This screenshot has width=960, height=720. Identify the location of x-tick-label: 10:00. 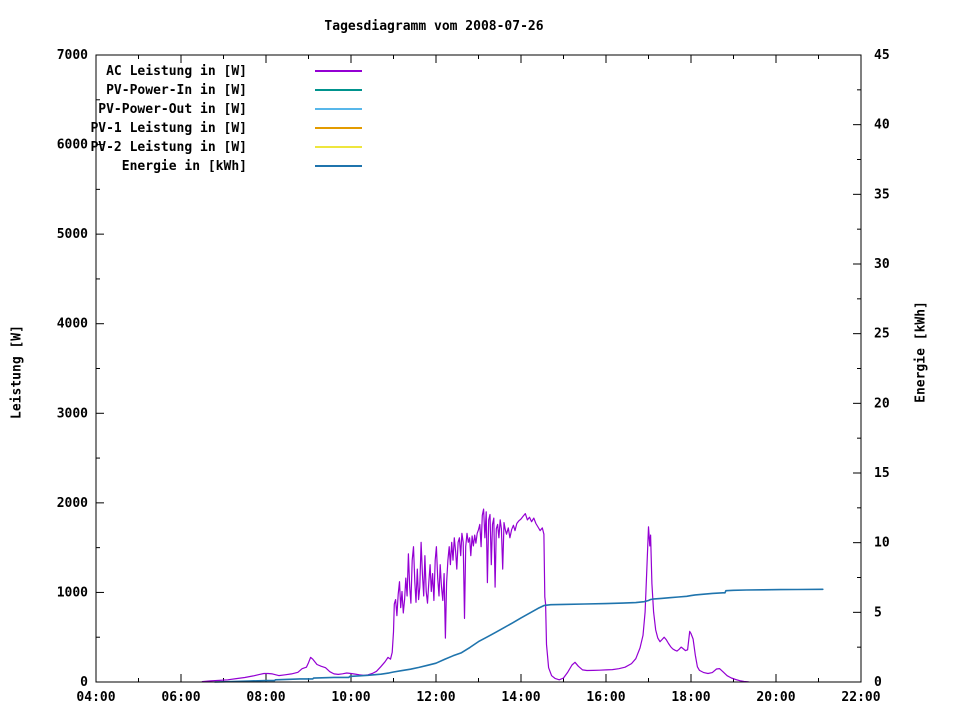
(350, 697).